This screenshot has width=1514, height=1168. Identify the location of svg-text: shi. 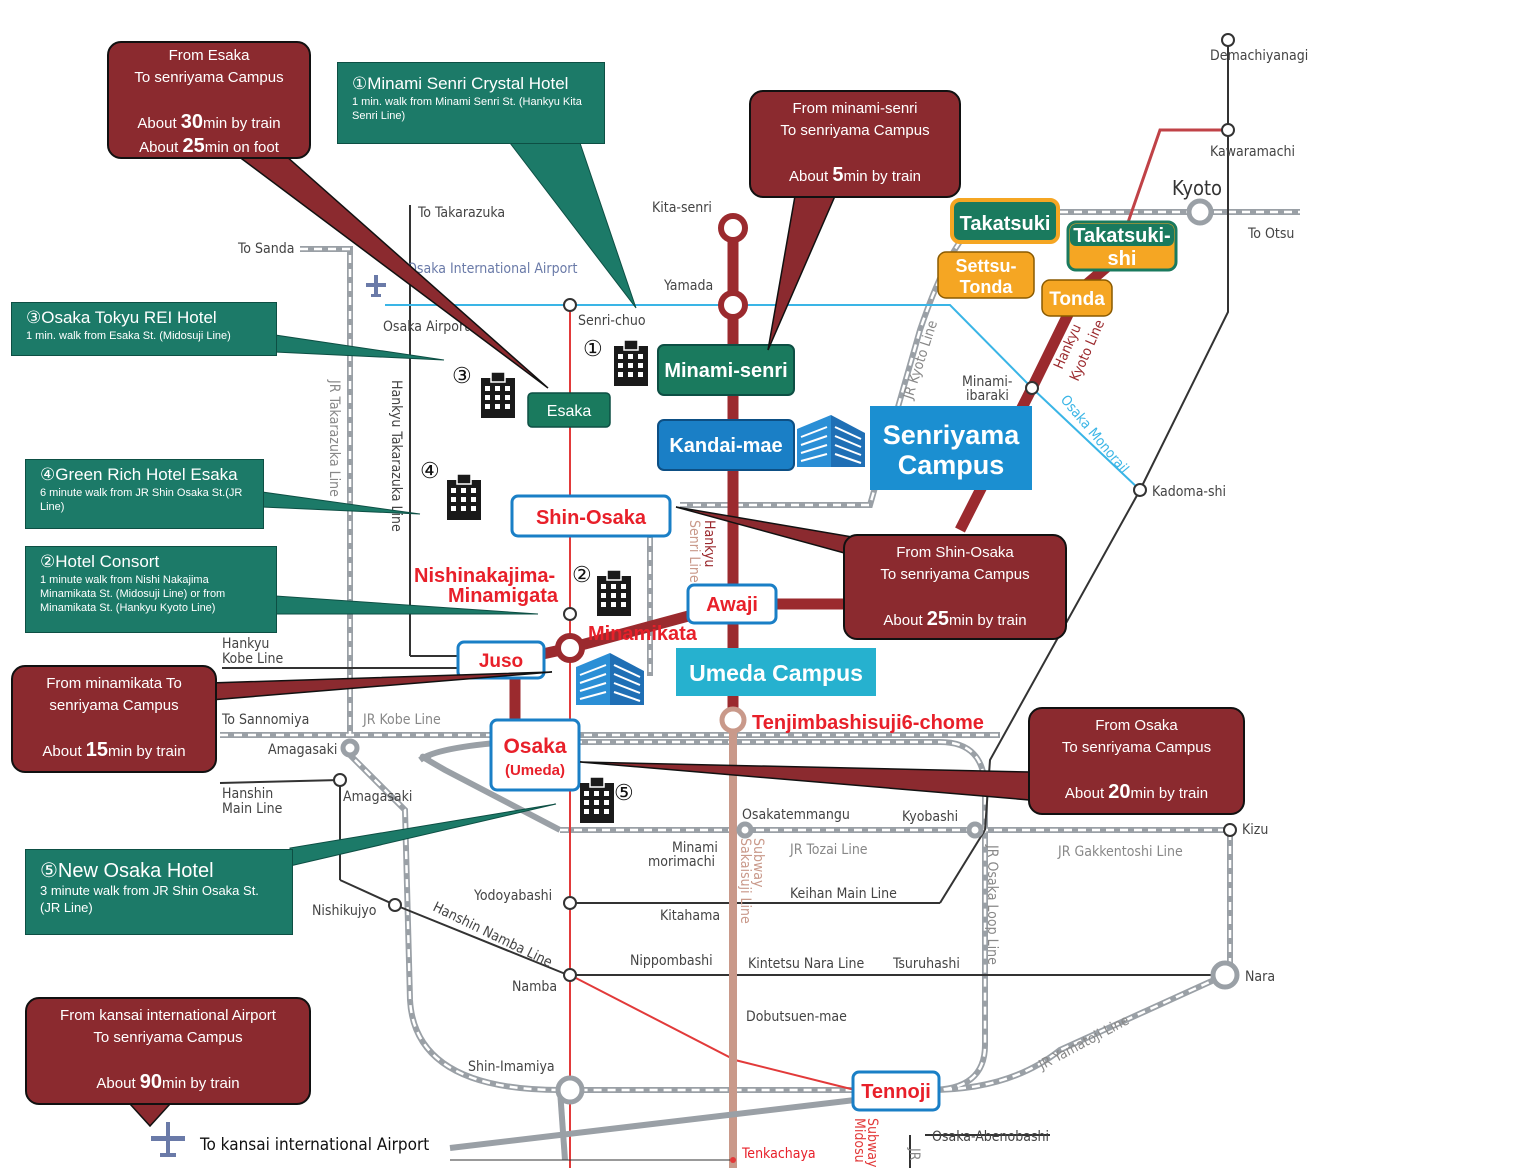
(1122, 259).